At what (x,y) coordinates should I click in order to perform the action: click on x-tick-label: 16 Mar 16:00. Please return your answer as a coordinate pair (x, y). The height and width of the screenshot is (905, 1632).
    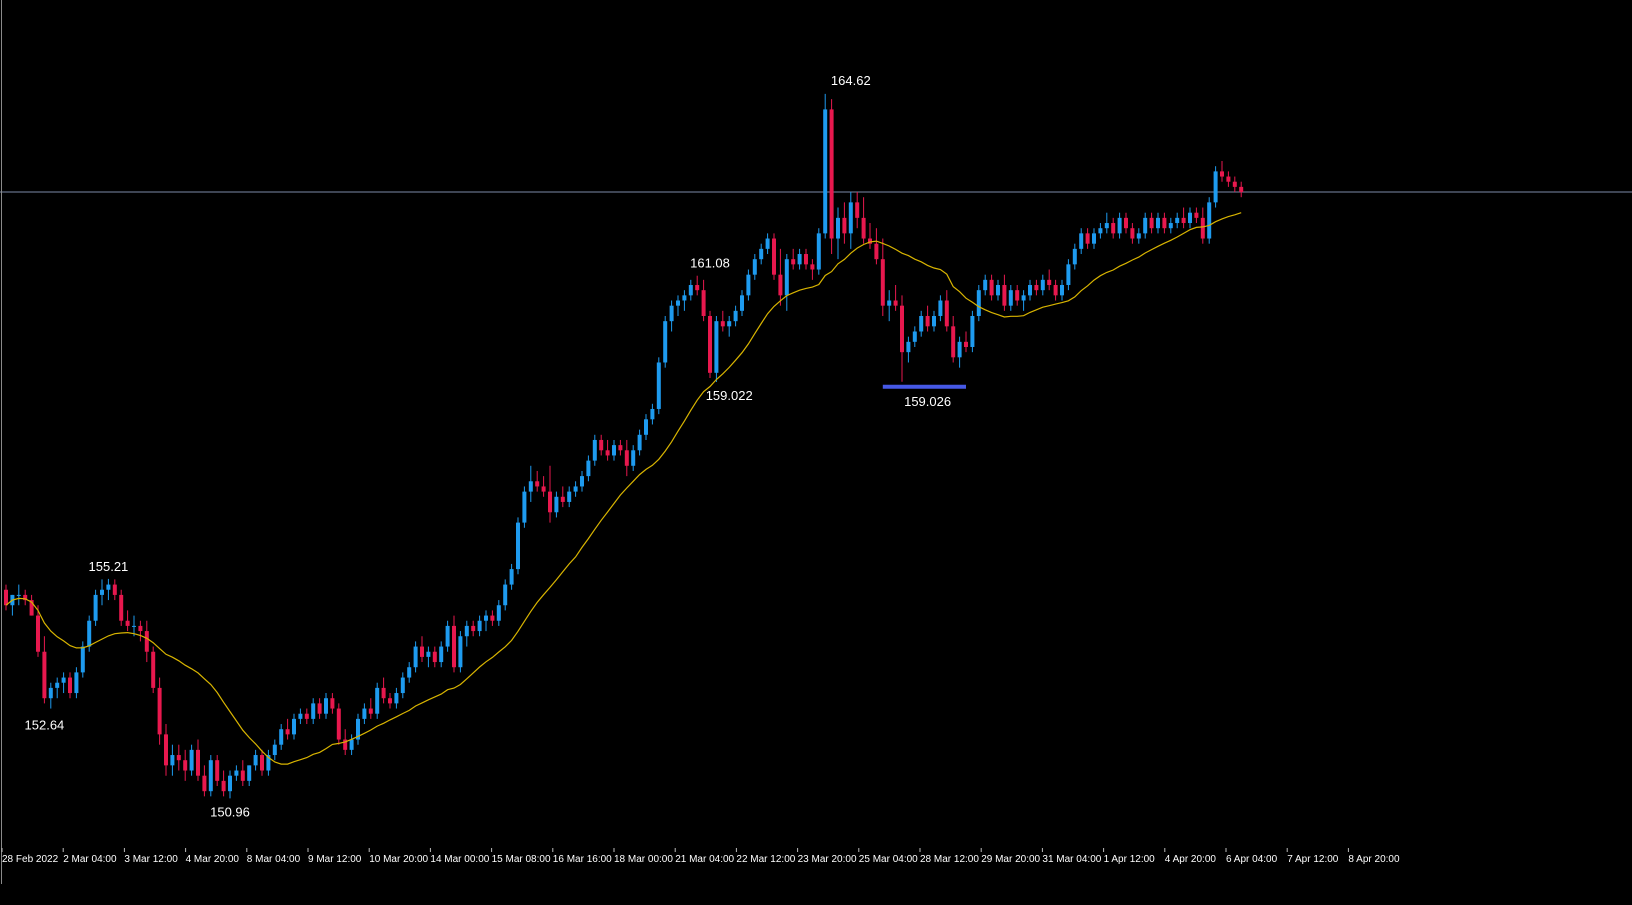
    Looking at the image, I should click on (582, 859).